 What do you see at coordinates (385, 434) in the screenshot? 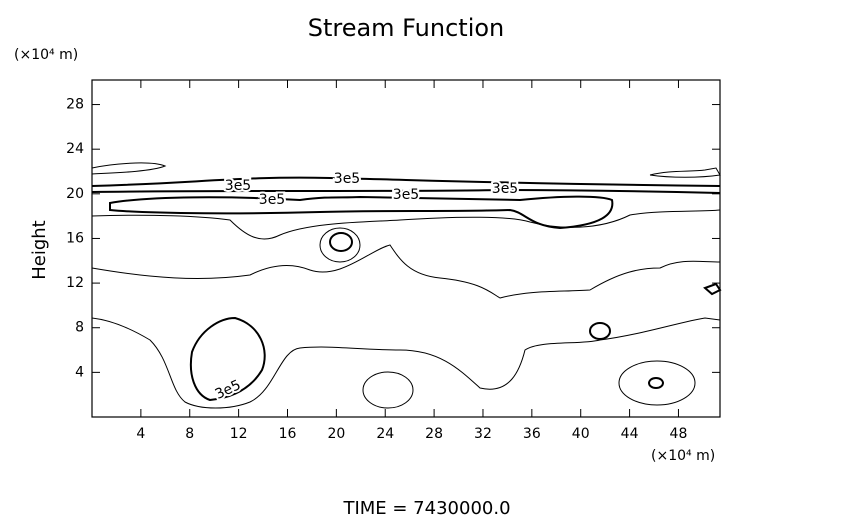
I see `x-tick-label: 24` at bounding box center [385, 434].